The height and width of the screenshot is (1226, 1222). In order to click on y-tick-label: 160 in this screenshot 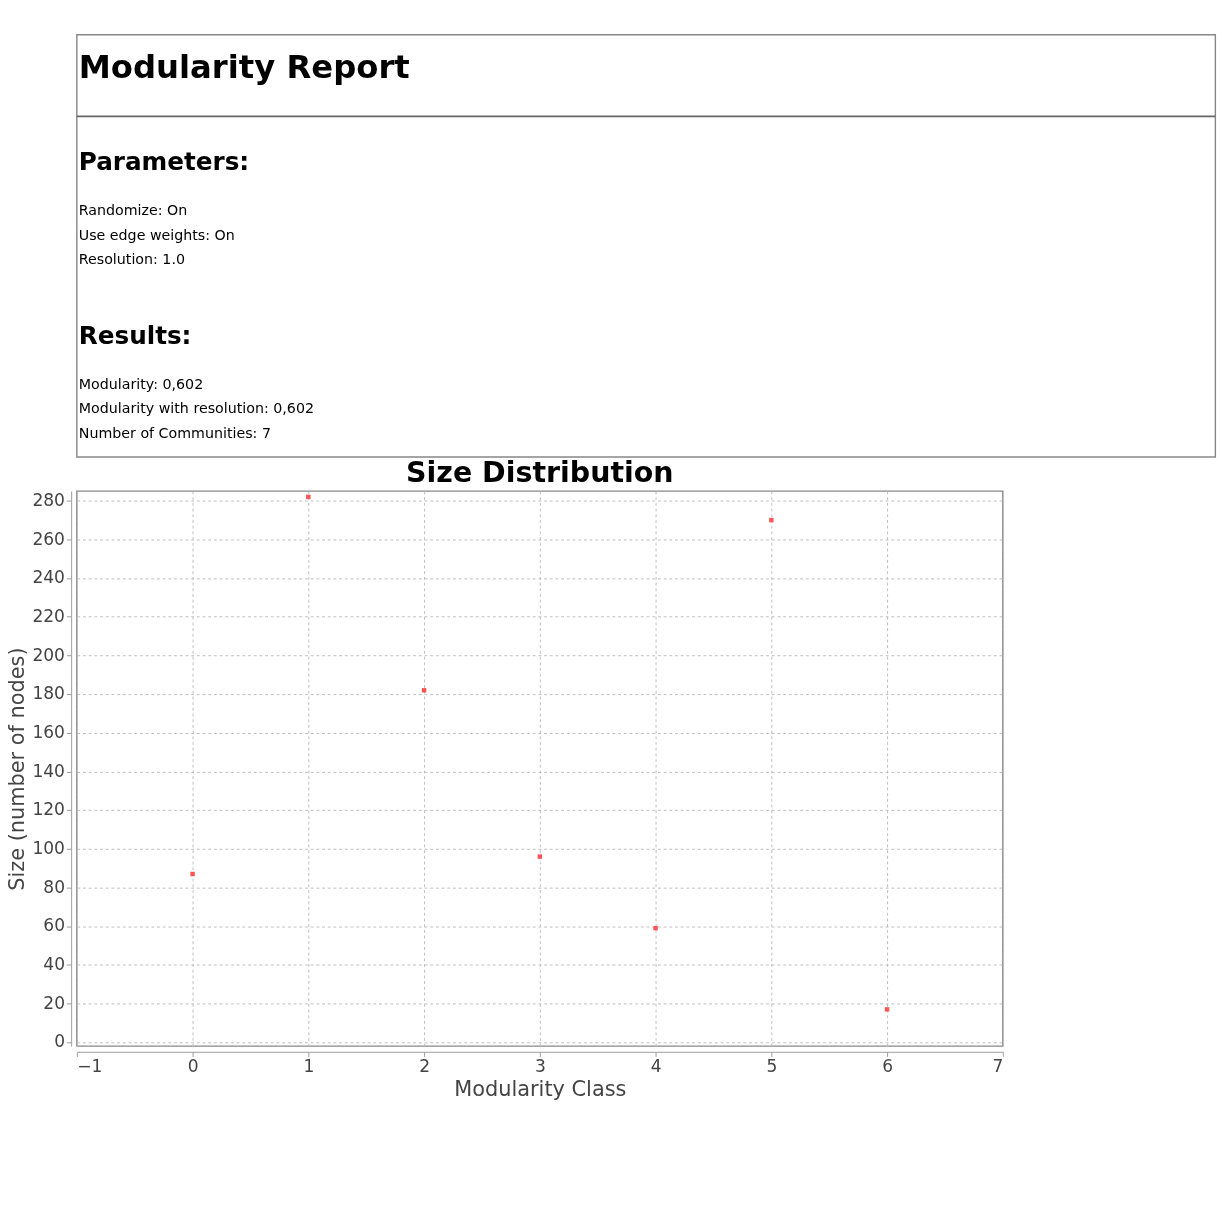, I will do `click(48, 732)`.